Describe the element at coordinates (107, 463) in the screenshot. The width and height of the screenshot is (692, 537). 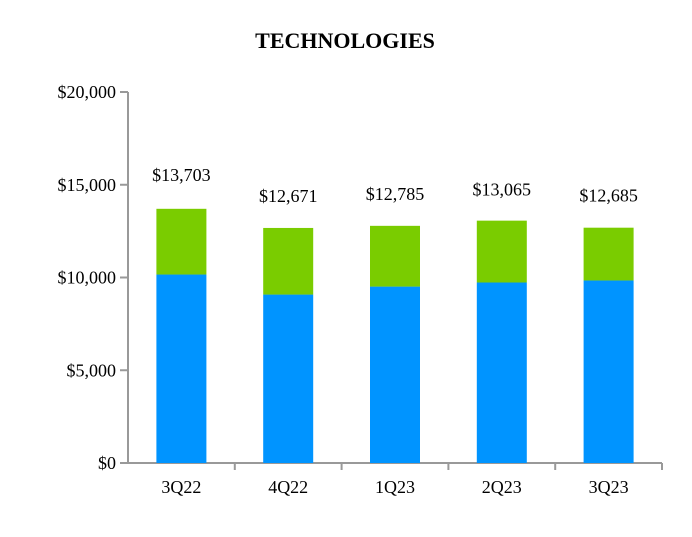
I see `y-tick-label: $0` at that location.